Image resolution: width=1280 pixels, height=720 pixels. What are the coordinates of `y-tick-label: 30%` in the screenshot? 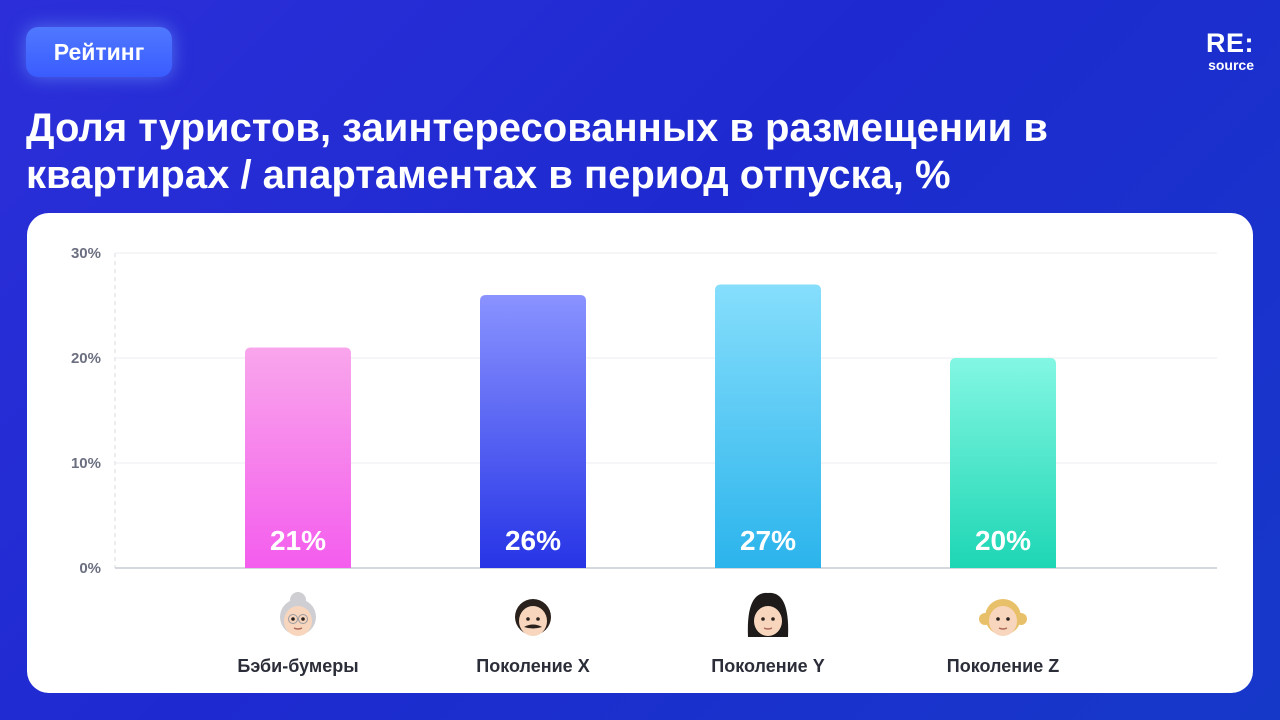 It's located at (86, 253).